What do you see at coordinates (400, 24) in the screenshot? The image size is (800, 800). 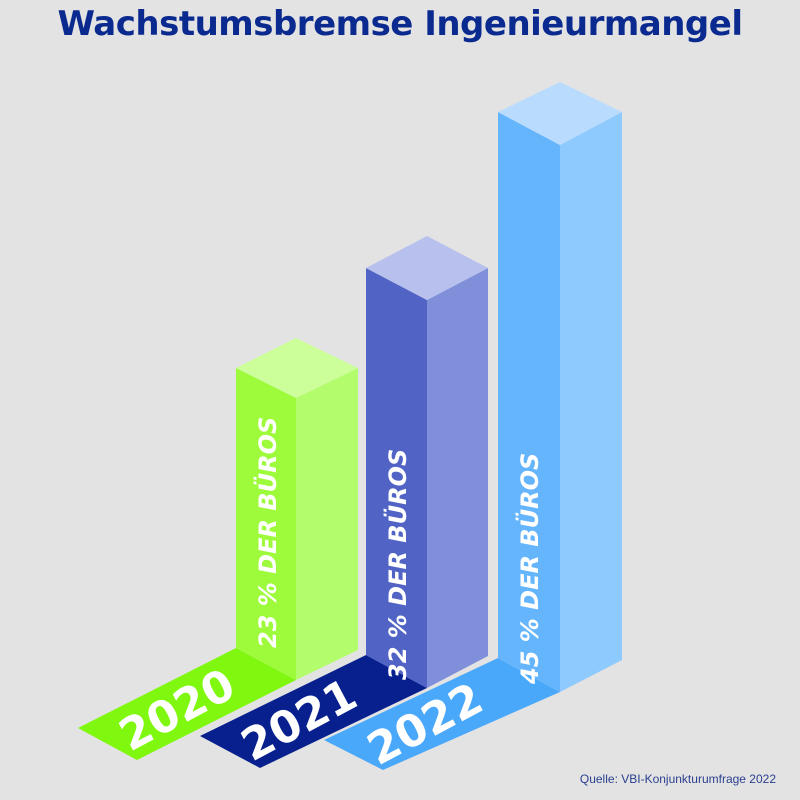 I see `chart-title: Wachstumsbremse Ingenieurmangel` at bounding box center [400, 24].